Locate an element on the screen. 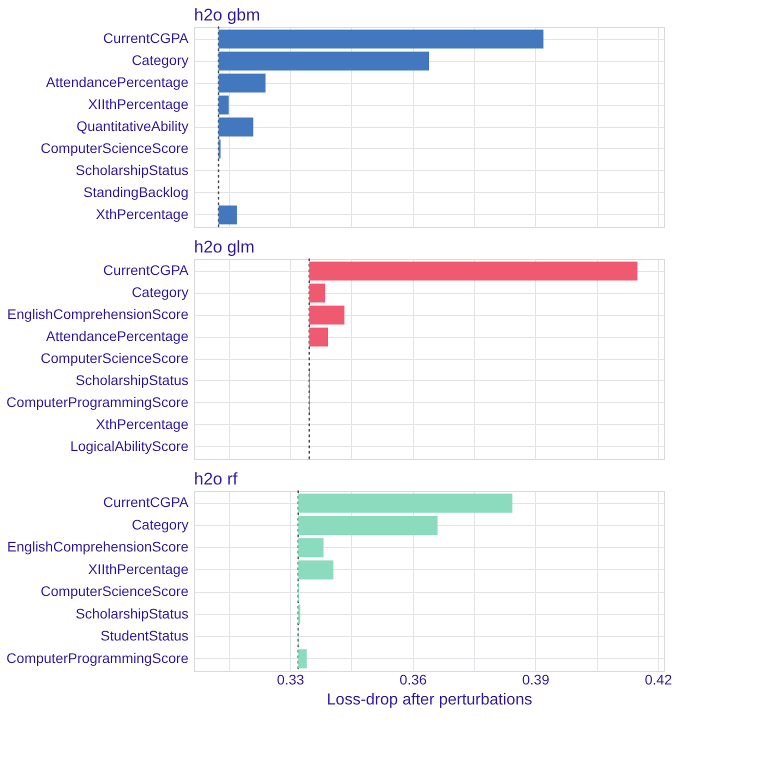 This screenshot has height=765, width=759. y-tick-label: StudentStatus is located at coordinates (144, 636).